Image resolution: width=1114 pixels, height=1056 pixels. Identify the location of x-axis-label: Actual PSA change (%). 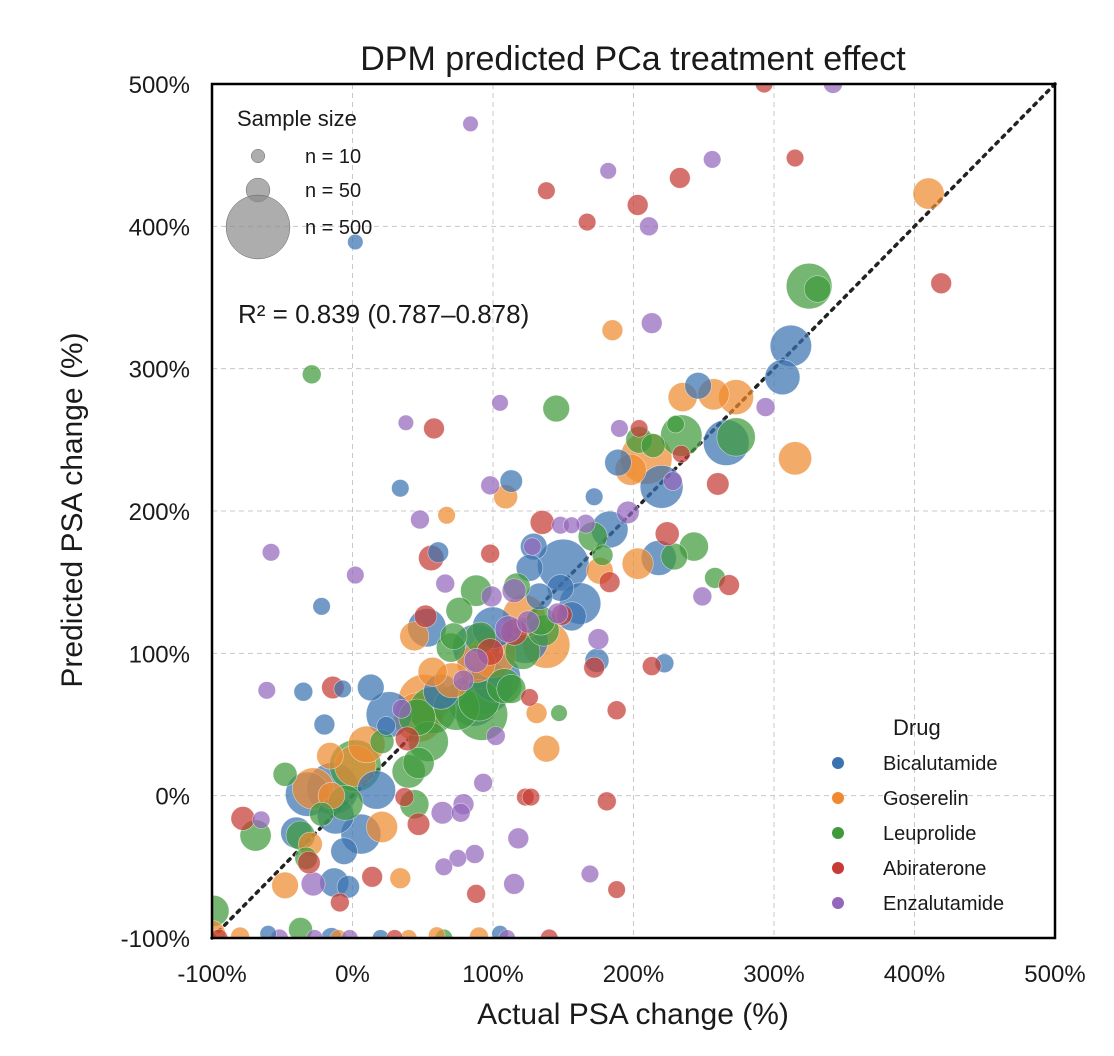
(633, 1014).